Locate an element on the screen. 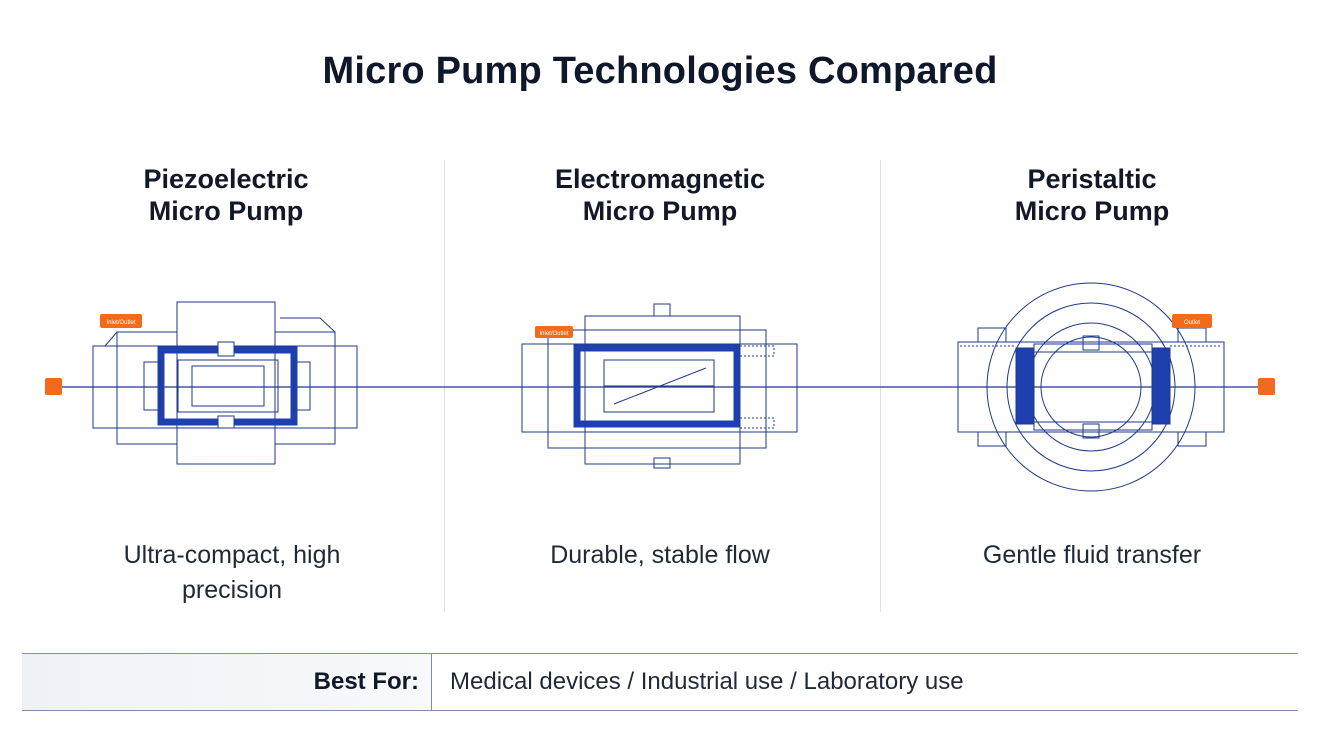 This screenshot has width=1320, height=747. best-for-label: Best For: is located at coordinates (227, 682).